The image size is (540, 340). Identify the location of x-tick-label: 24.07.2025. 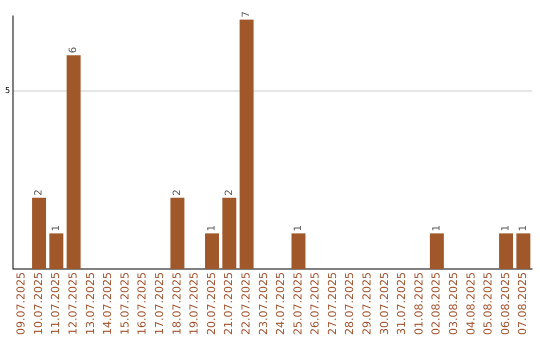
(281, 304).